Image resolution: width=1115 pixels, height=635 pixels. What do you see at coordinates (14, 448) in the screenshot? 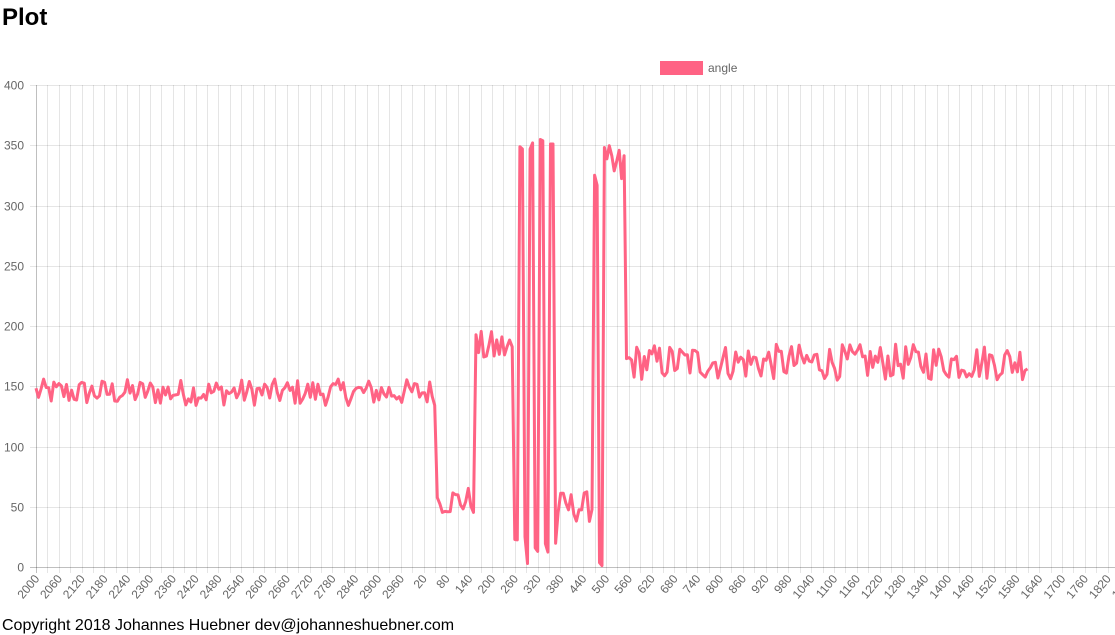
I see `y-tick-label: 100` at bounding box center [14, 448].